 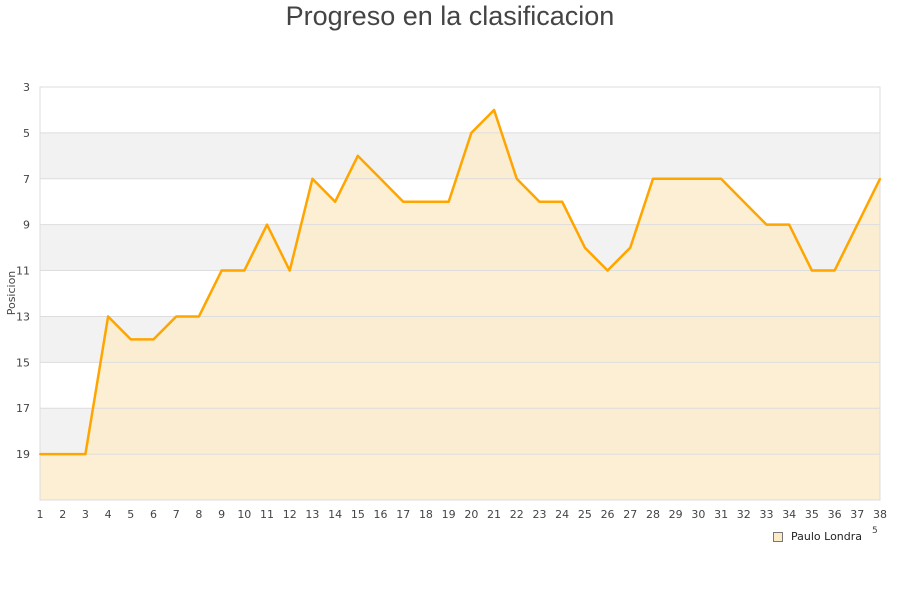 I want to click on x-tick-label: 9, so click(x=221, y=514).